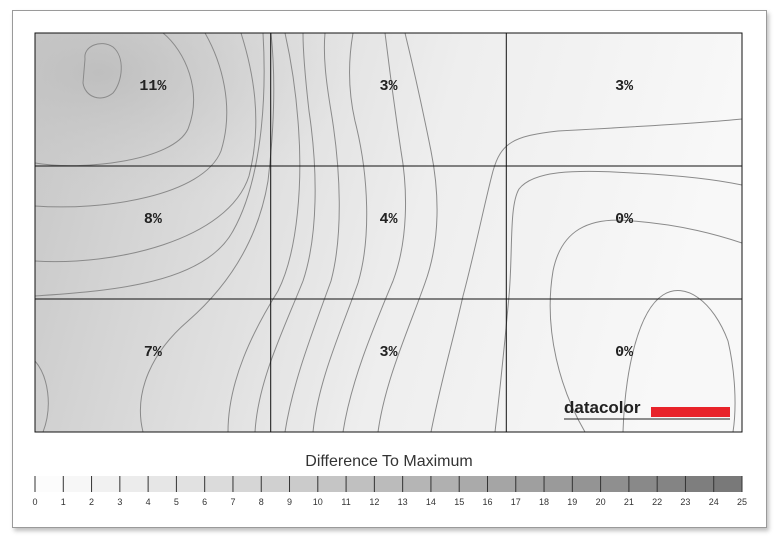 The width and height of the screenshot is (777, 539). What do you see at coordinates (624, 86) in the screenshot?
I see `cell-value-r1-c3: 3%` at bounding box center [624, 86].